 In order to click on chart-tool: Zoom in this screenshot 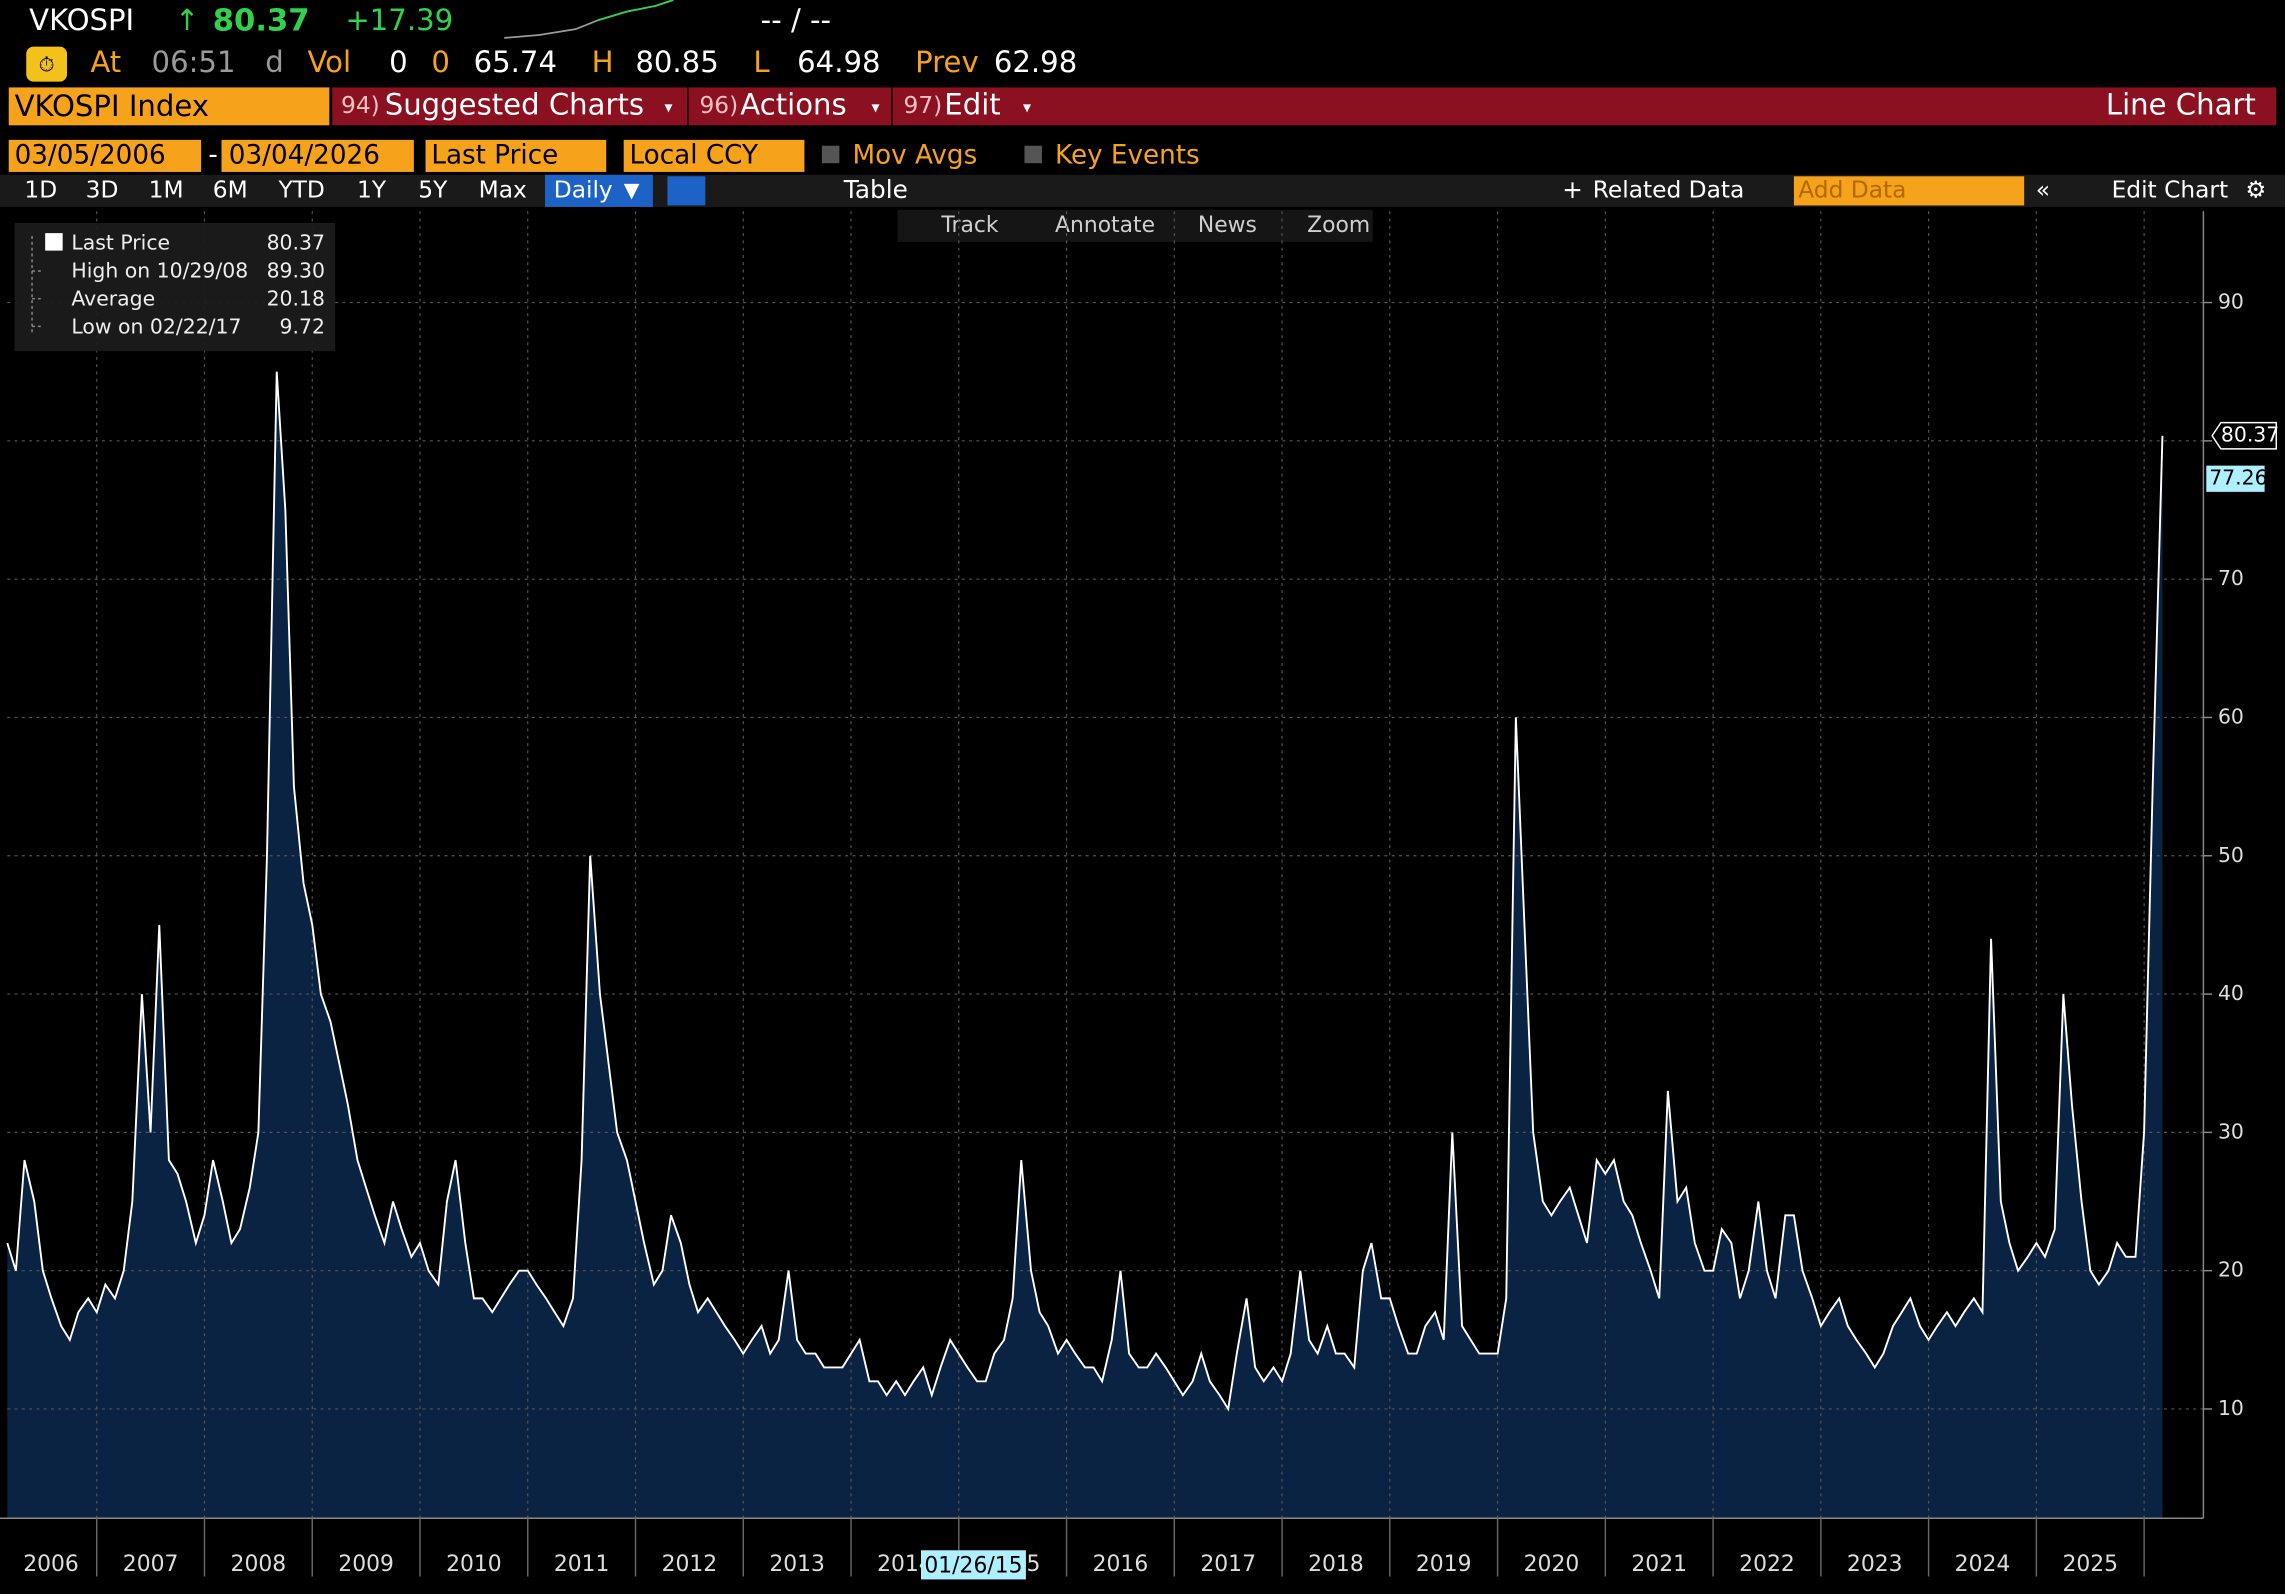, I will do `click(1338, 225)`.